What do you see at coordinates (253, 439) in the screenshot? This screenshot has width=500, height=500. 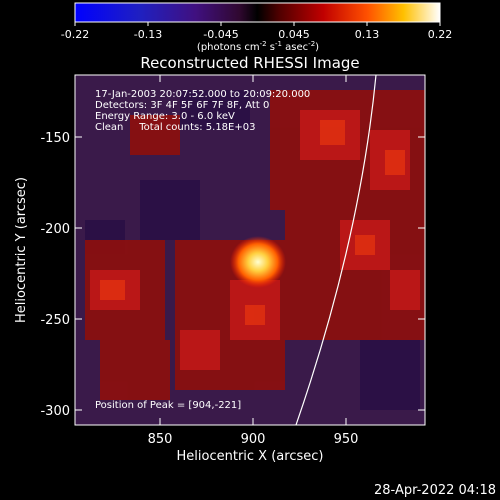 I see `x-tick-label: 900` at bounding box center [253, 439].